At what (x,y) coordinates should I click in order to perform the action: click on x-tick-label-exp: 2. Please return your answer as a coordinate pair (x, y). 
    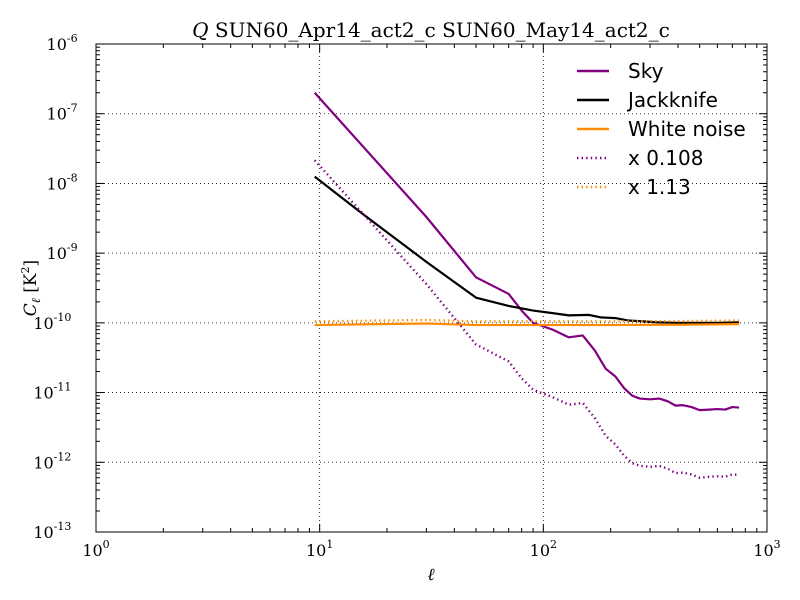
    Looking at the image, I should click on (553, 544).